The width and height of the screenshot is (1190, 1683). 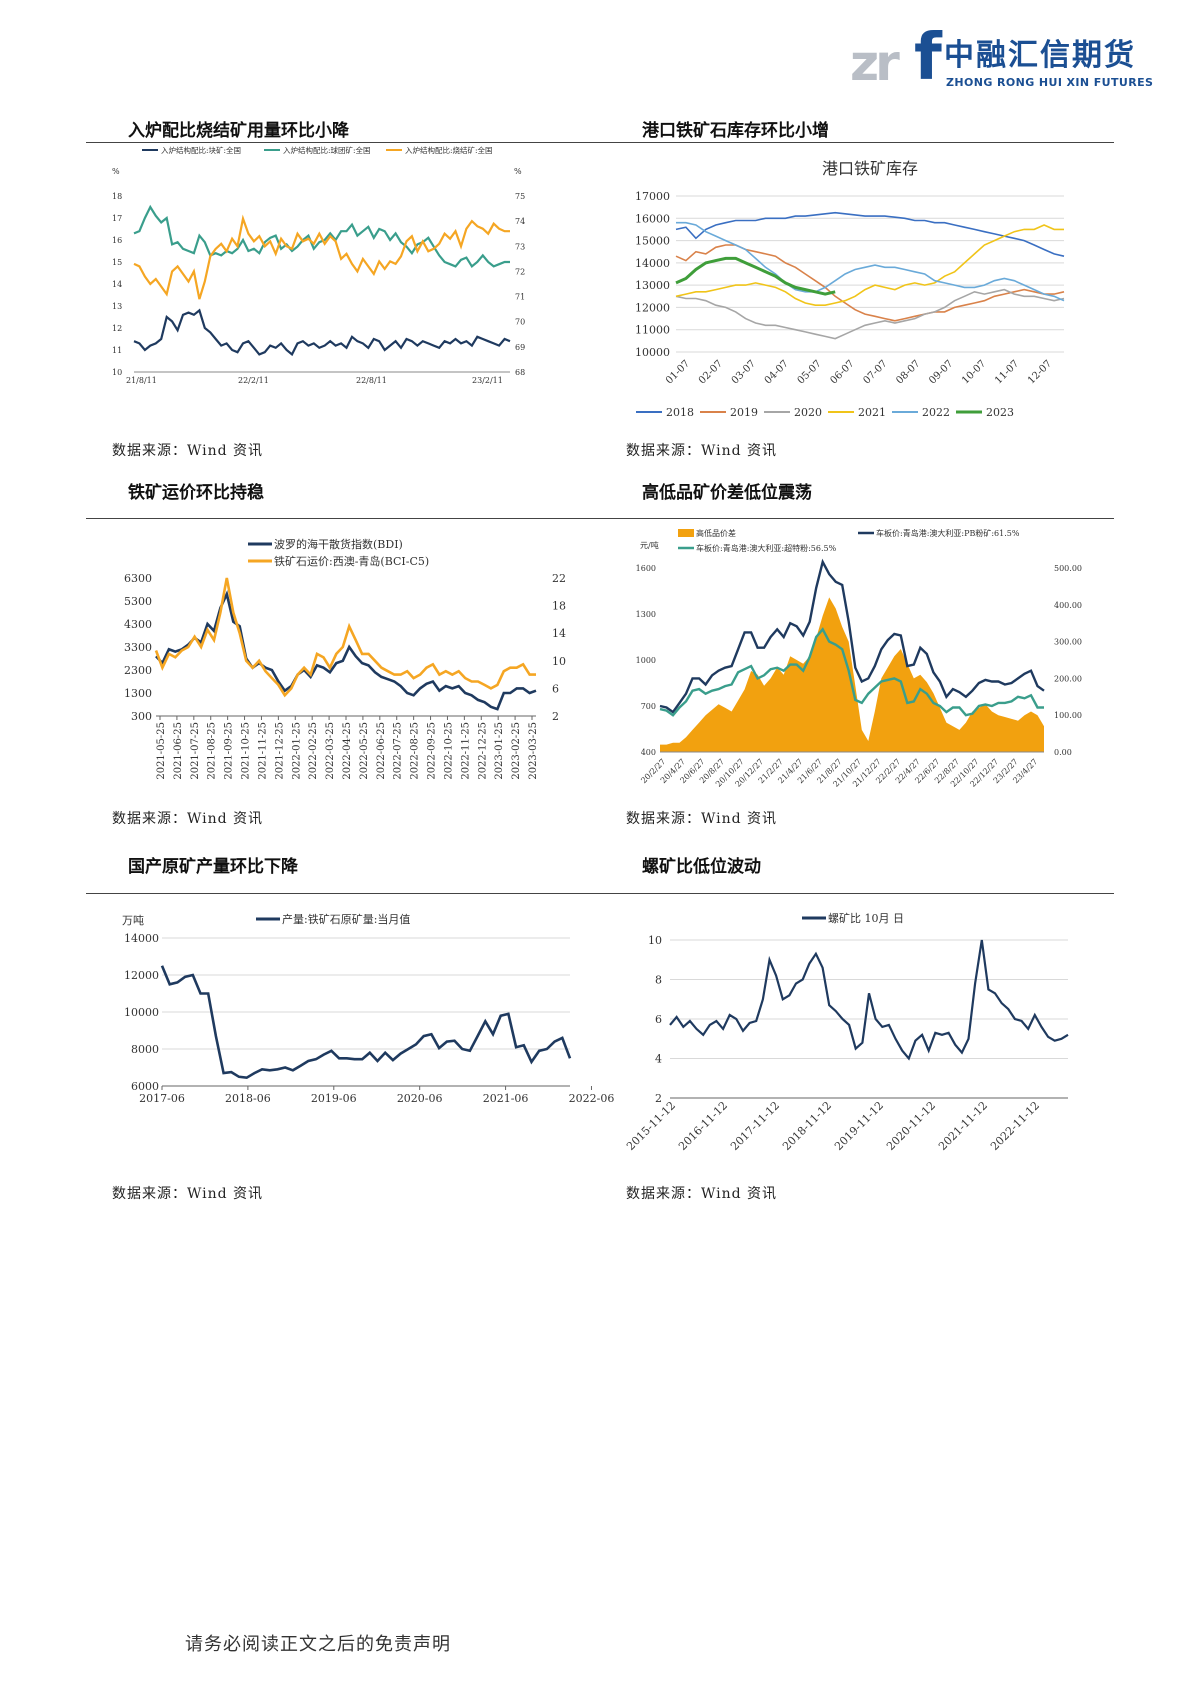 What do you see at coordinates (196, 493) in the screenshot?
I see `title-freight: 铁矿运价环比持稳` at bounding box center [196, 493].